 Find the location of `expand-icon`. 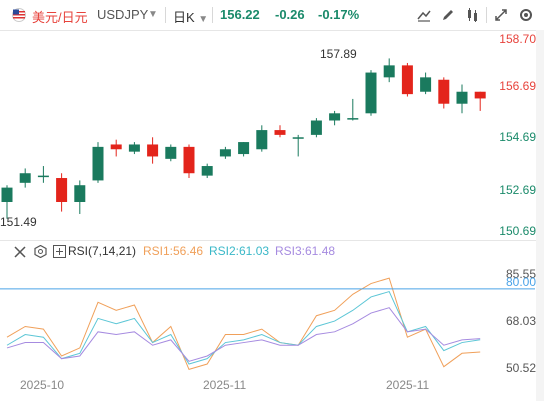

expand-icon is located at coordinates (59, 251).